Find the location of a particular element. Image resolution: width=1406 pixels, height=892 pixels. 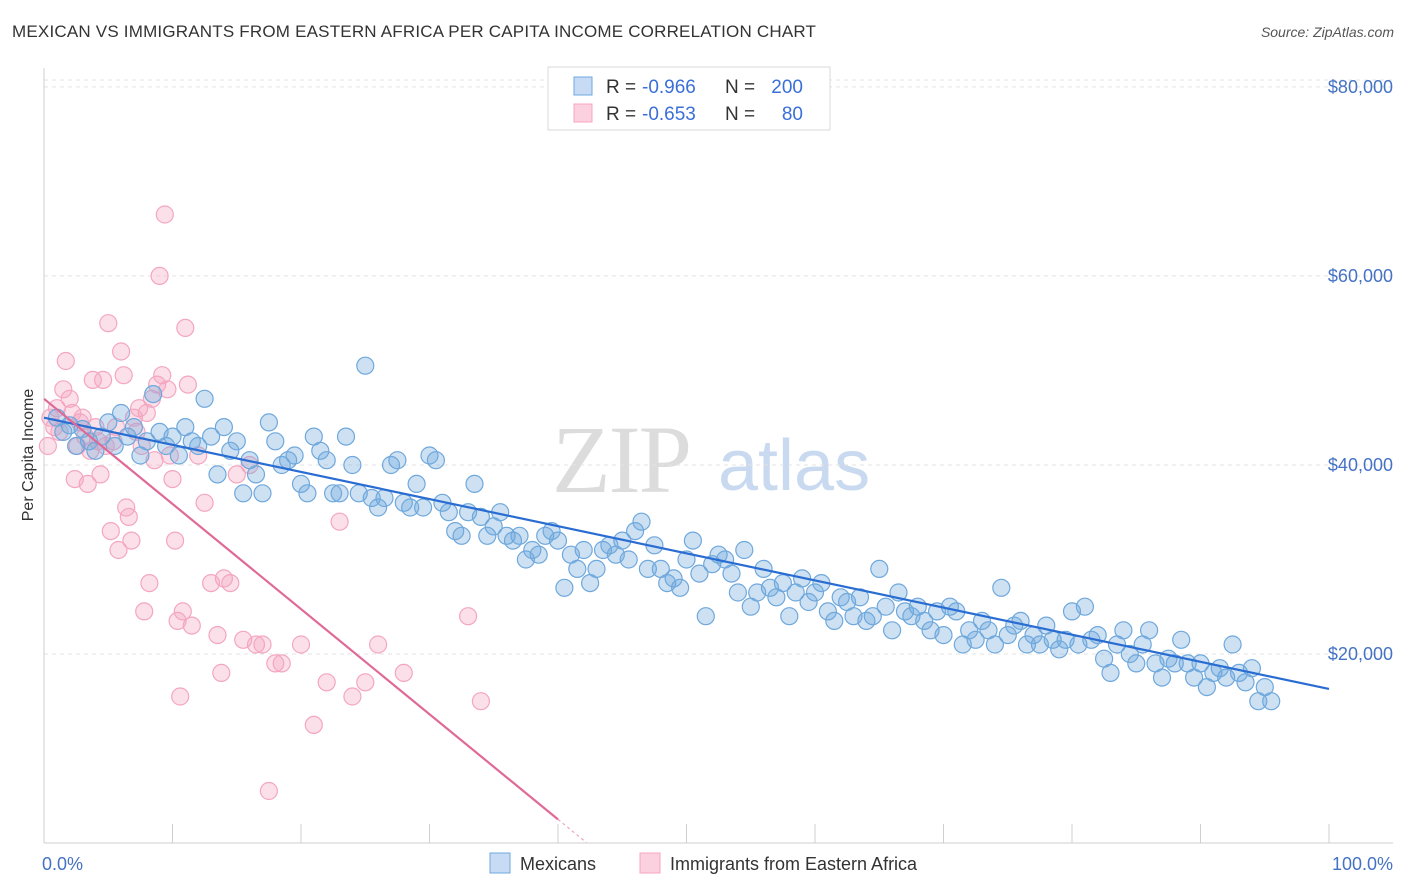

legend-r-value-2: -0.653 is located at coordinates (669, 114).